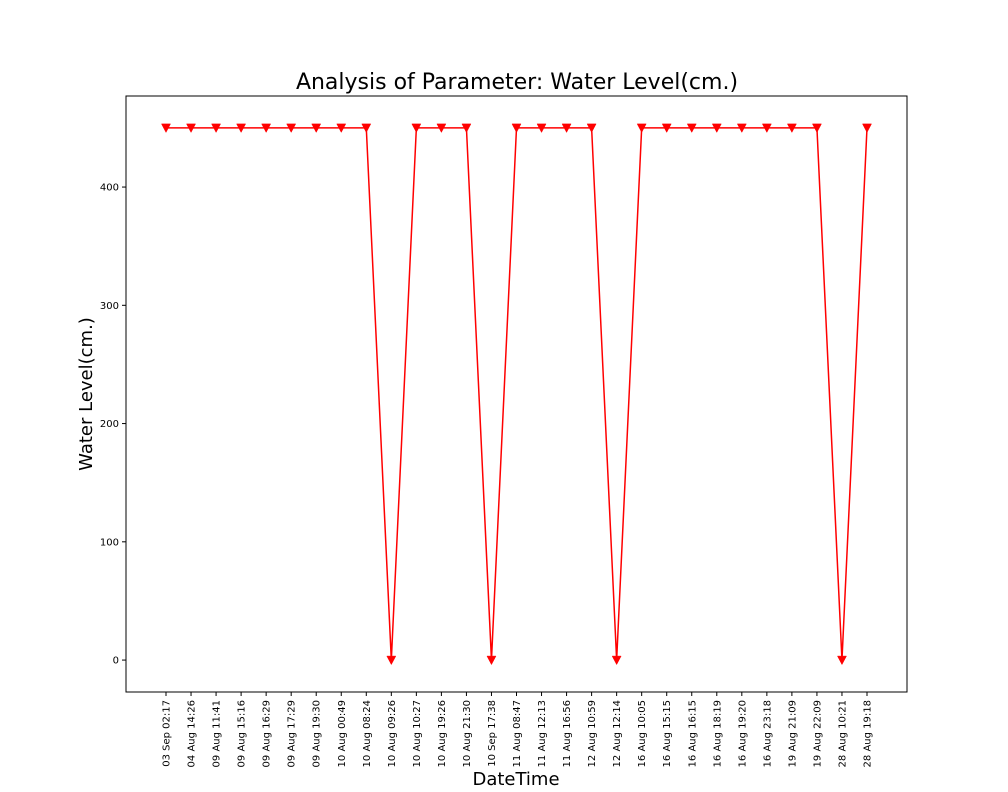 This screenshot has width=1008, height=792. Describe the element at coordinates (742, 733) in the screenshot. I see `x-tick-label: 16 Aug 19:20` at that location.